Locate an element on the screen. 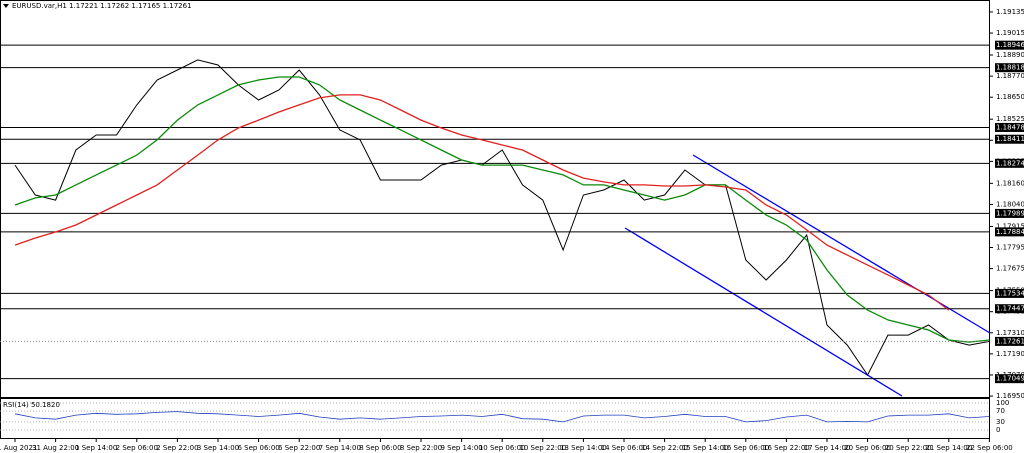 The height and width of the screenshot is (453, 1024). rsi-line is located at coordinates (502, 417).